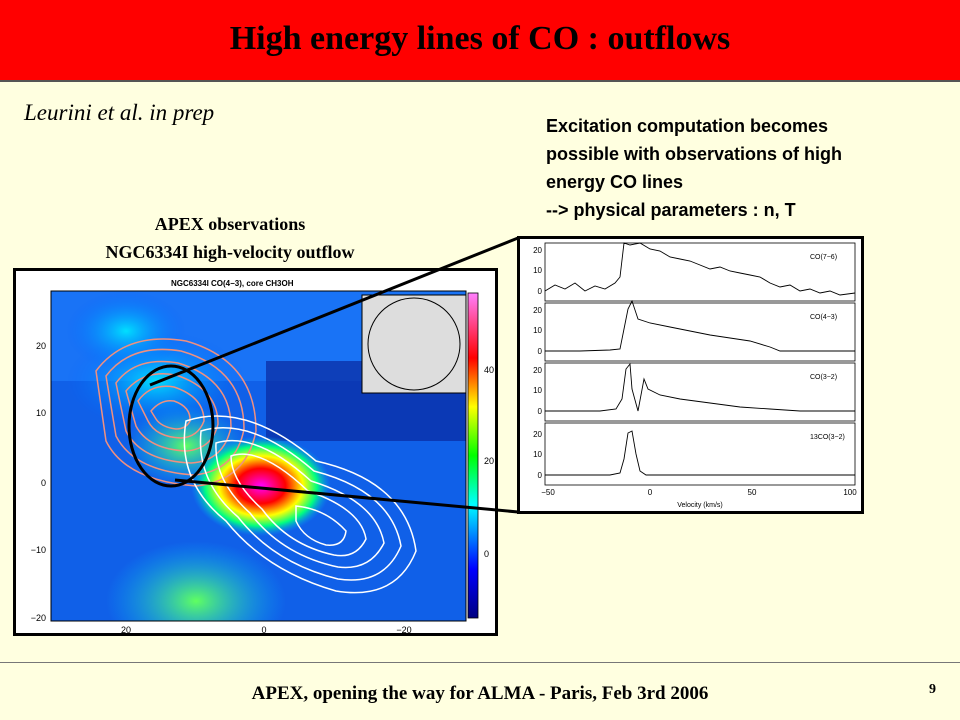  Describe the element at coordinates (700, 387) in the screenshot. I see `spectrum-co32` at that location.